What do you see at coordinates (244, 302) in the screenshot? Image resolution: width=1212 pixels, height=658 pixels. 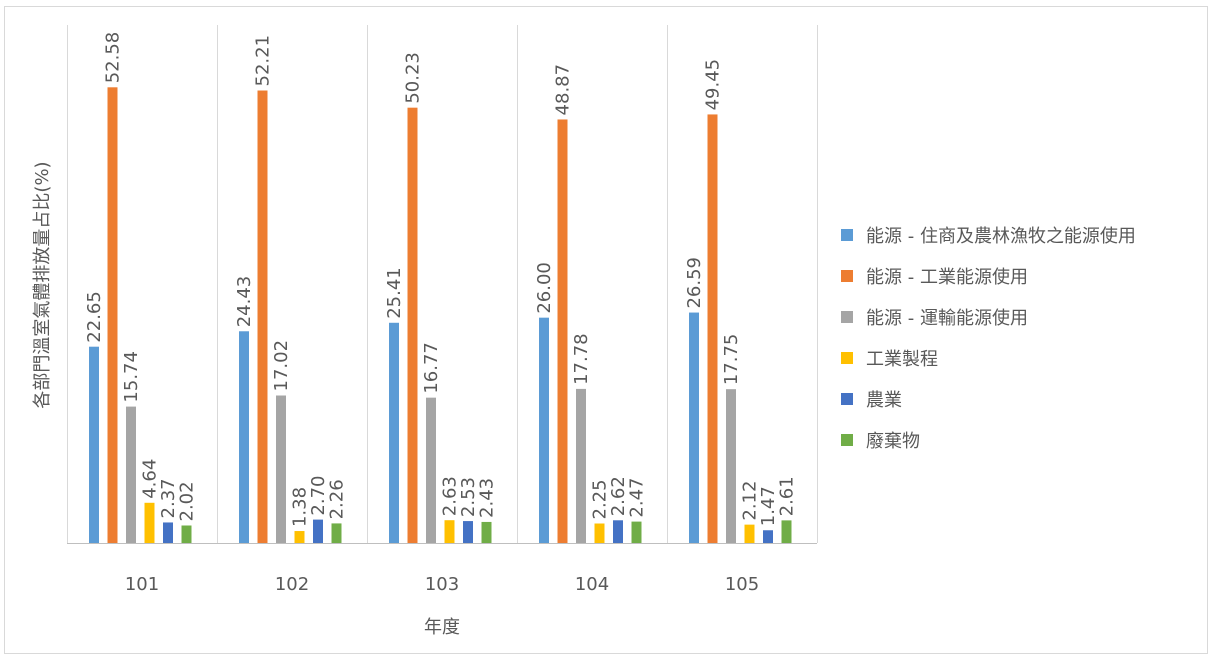 I see `data-label: 24.43` at bounding box center [244, 302].